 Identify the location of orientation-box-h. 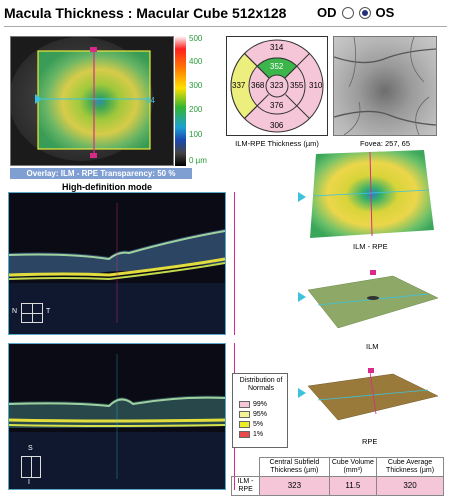
(32, 313).